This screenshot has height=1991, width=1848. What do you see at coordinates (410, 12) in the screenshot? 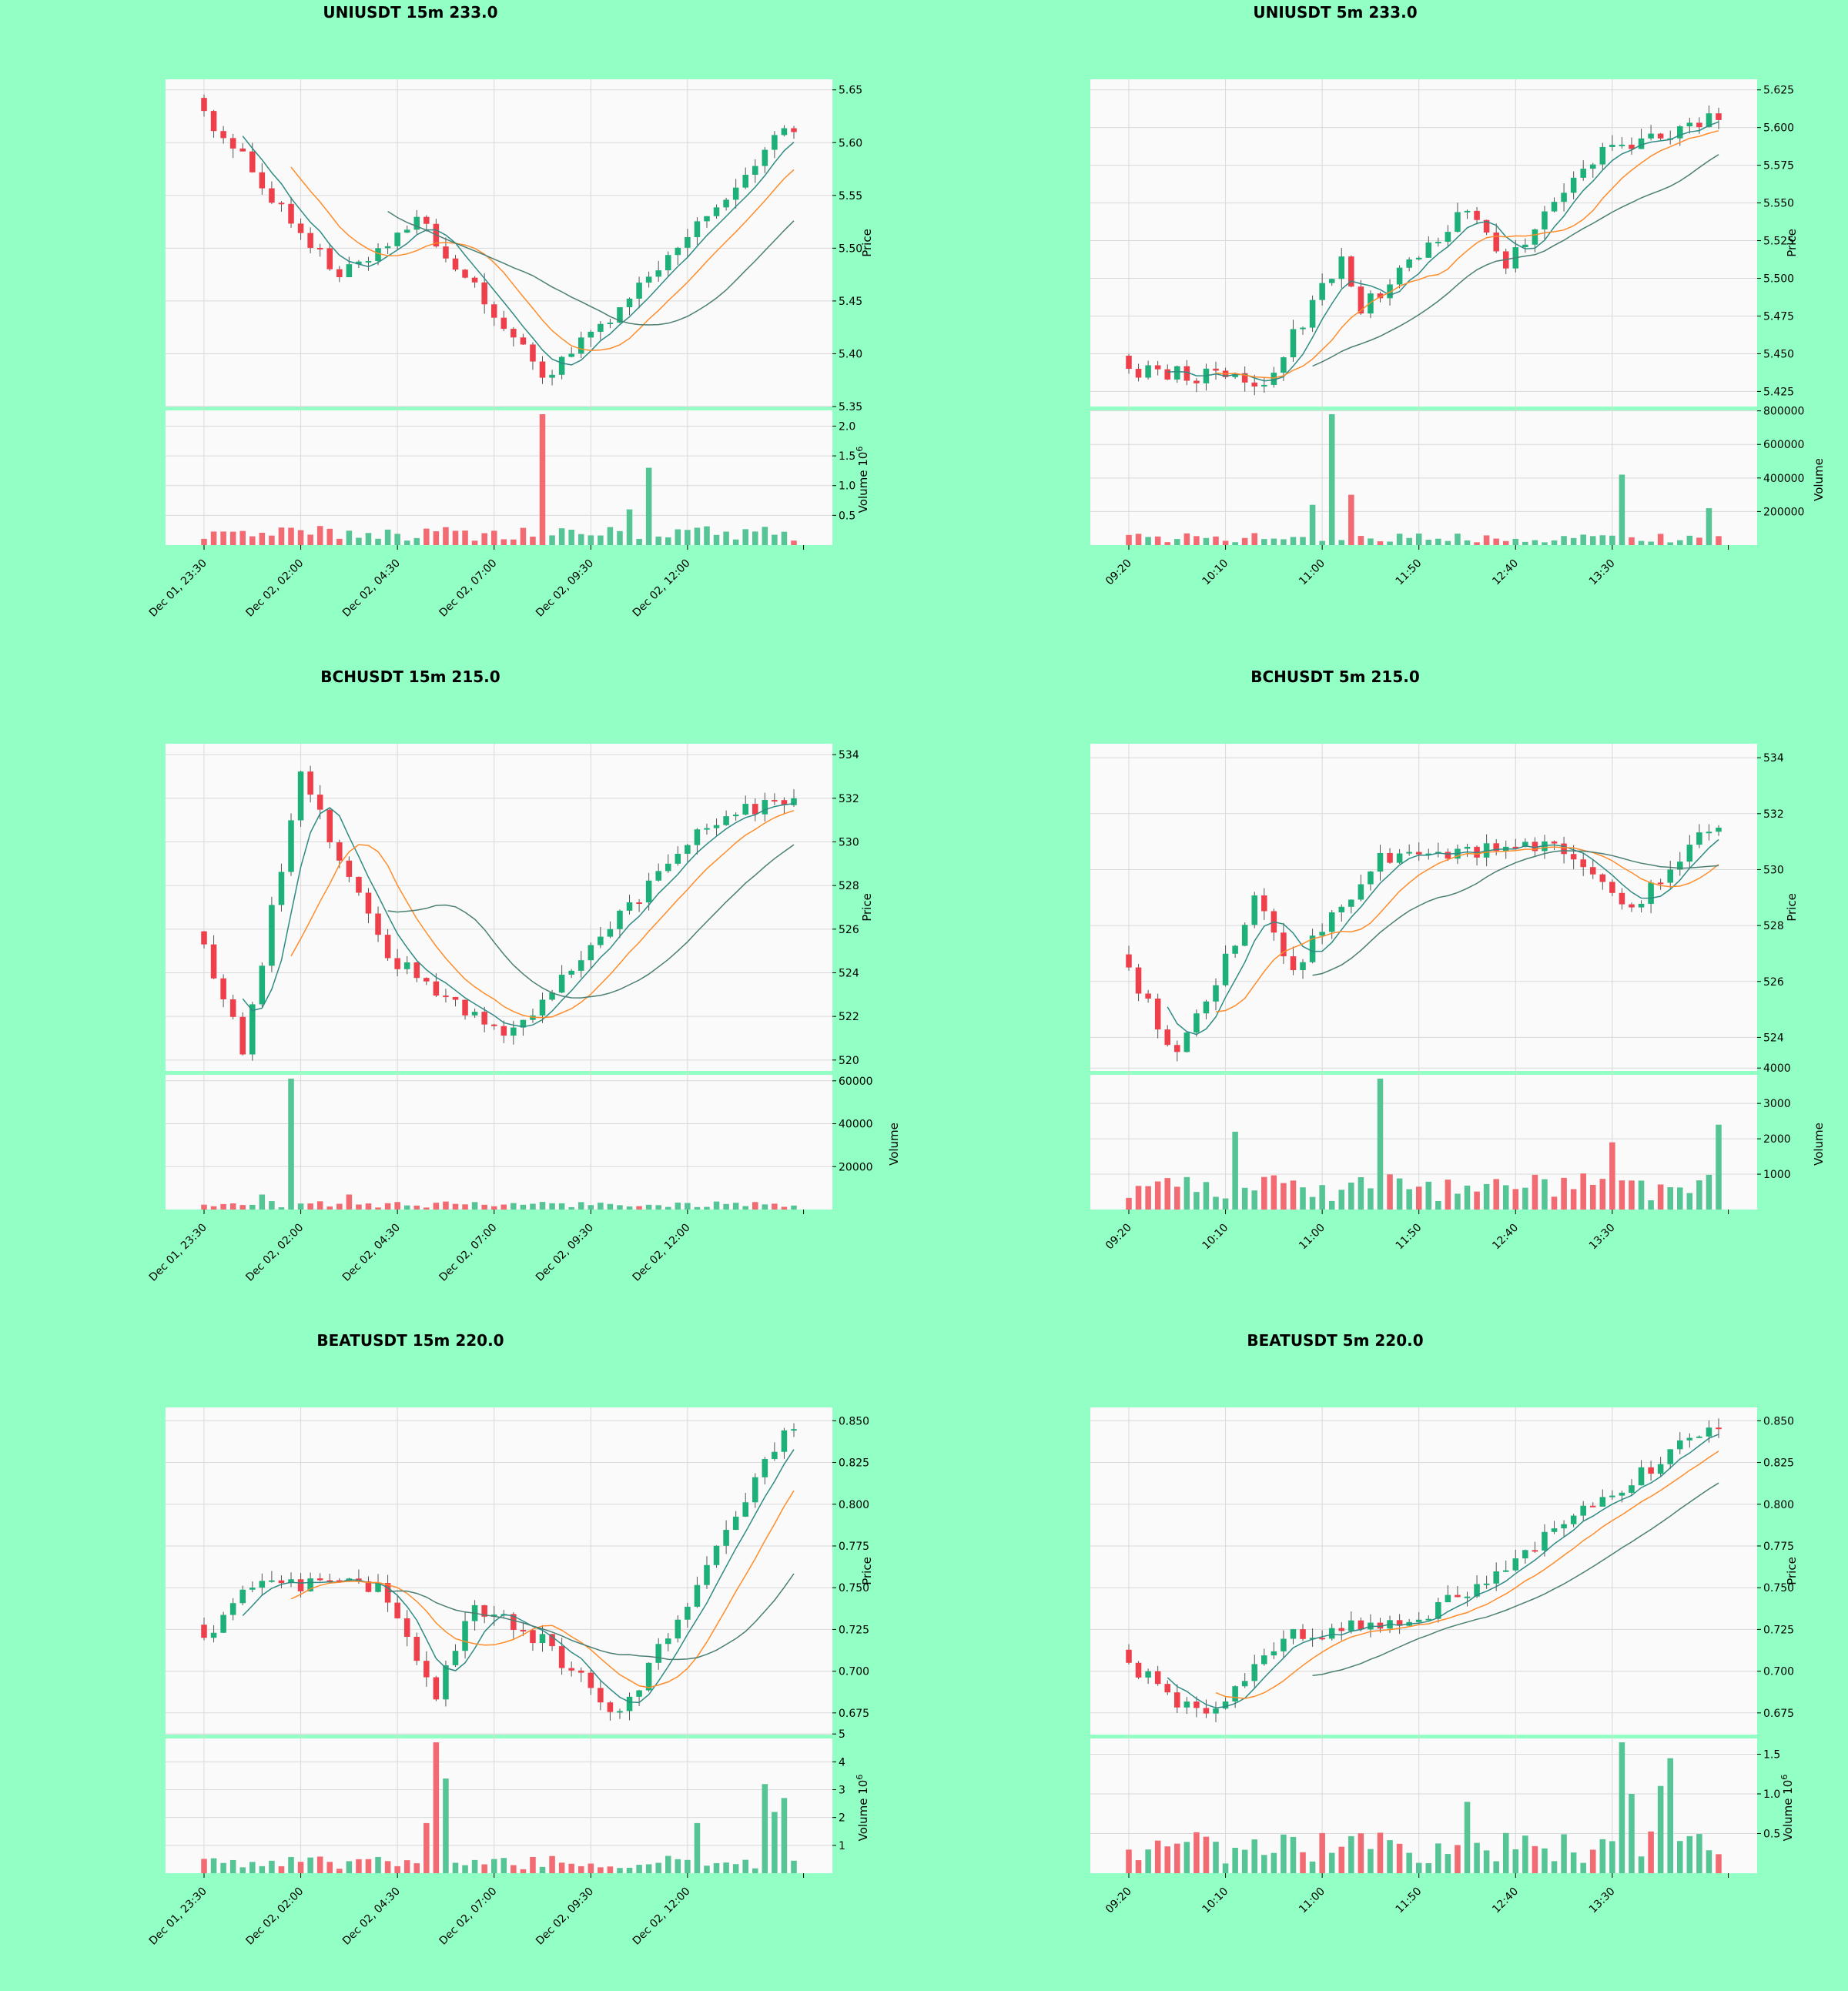
I see `chart-title: UNIUSDT 15m 233.0` at bounding box center [410, 12].